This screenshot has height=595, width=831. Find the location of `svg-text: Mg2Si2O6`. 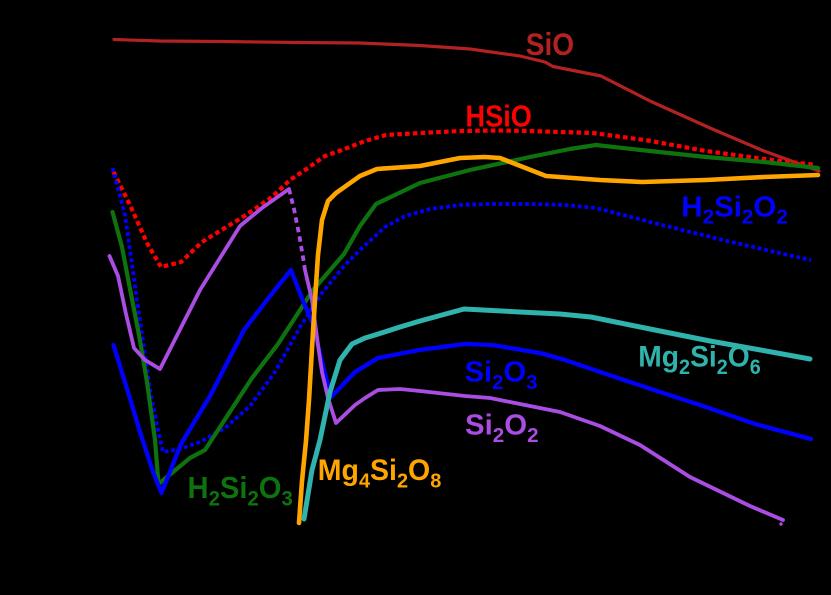

svg-text: Mg2Si2O6 is located at coordinates (699, 360).